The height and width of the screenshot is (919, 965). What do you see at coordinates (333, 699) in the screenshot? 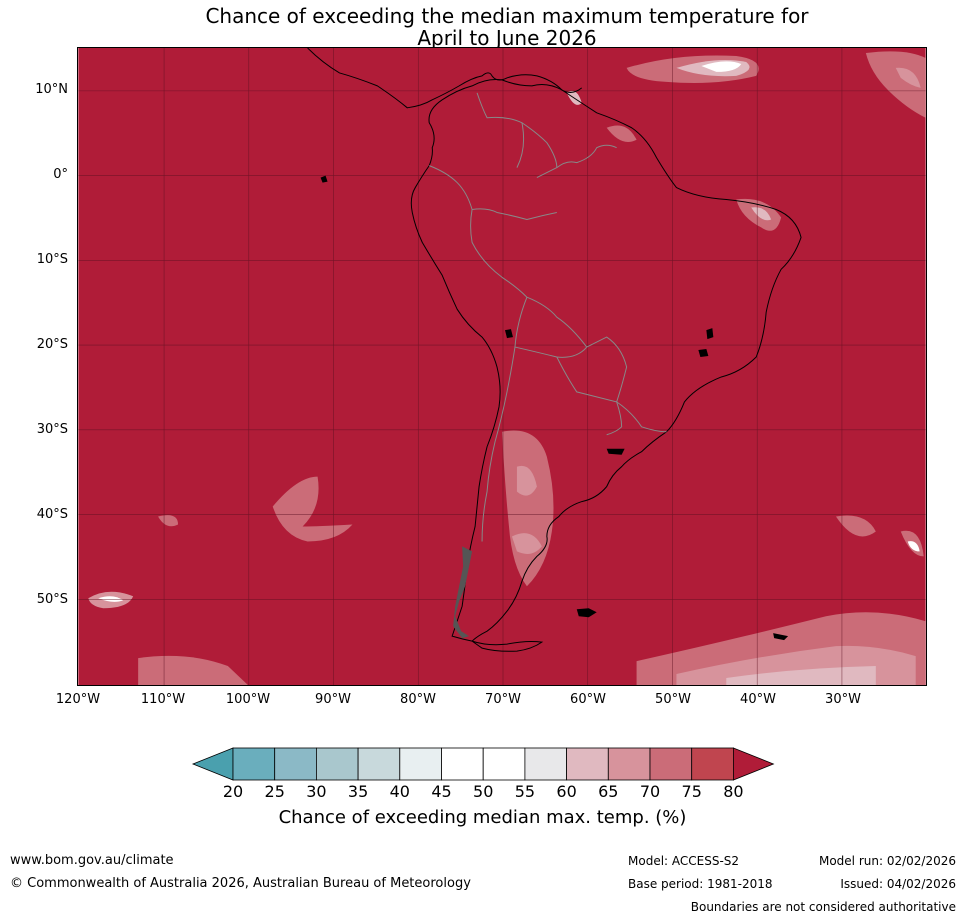
I see `lon-label-90w: 90°W` at bounding box center [333, 699].